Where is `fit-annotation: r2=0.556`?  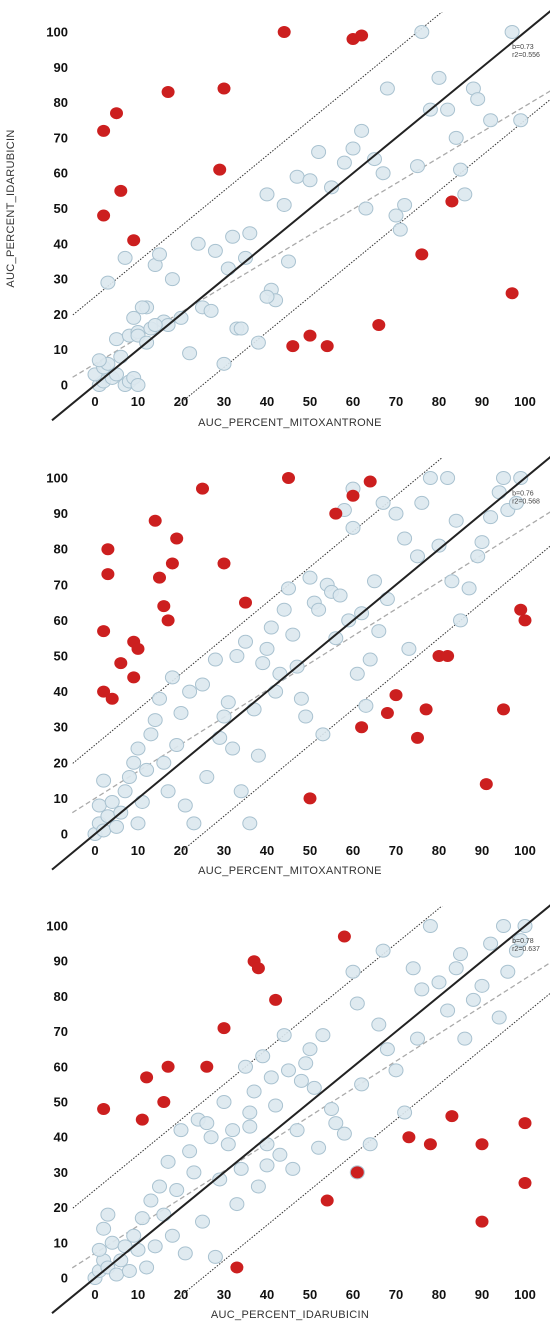
fit-annotation: r2=0.556 is located at coordinates (526, 55).